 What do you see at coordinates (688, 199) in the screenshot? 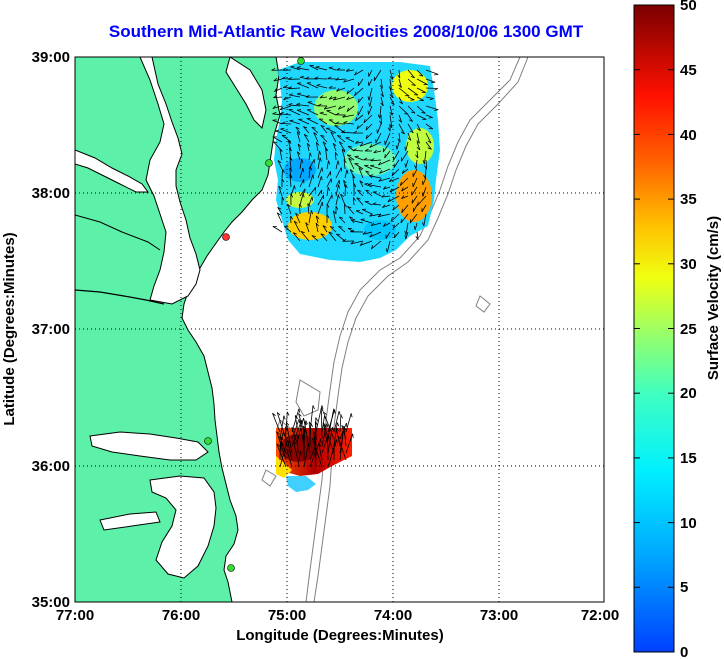
I see `colorbar-tick: 35` at bounding box center [688, 199].